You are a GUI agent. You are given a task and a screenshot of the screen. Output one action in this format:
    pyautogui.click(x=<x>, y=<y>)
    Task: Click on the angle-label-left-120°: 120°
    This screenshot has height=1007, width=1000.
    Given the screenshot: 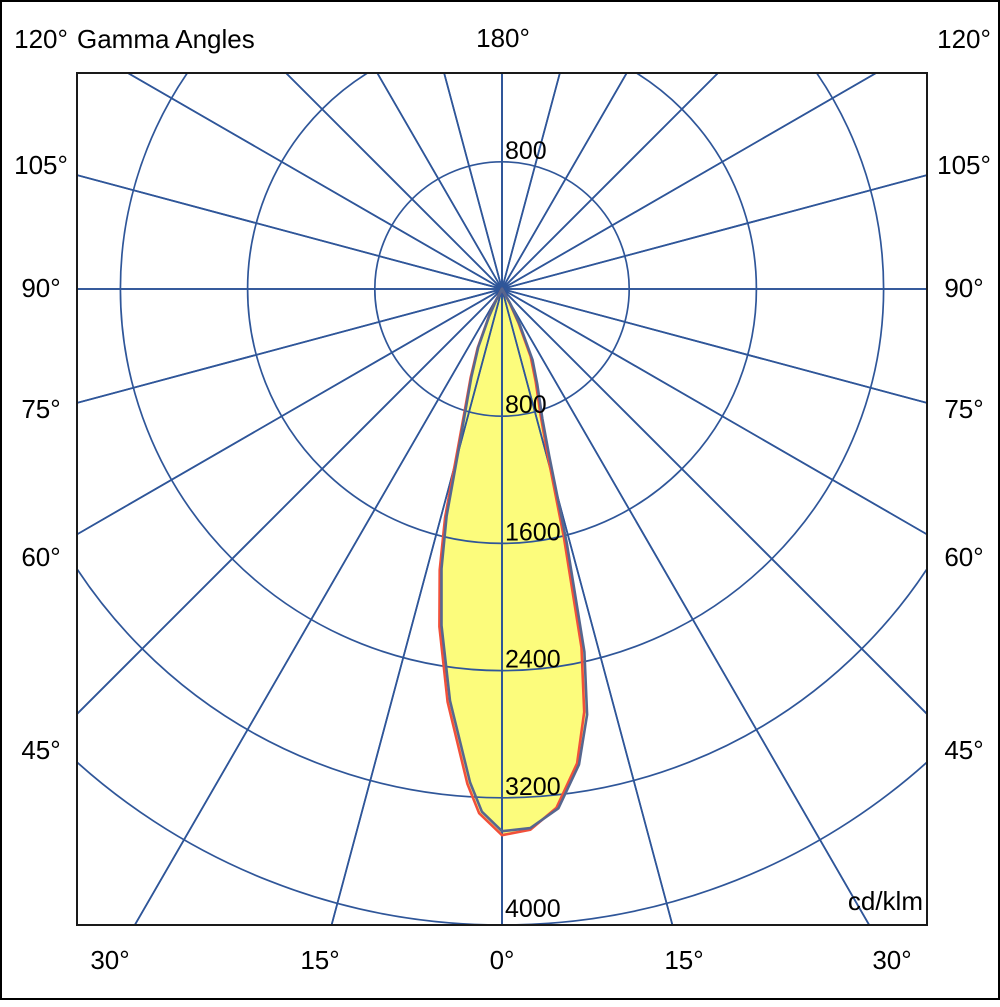 What is the action you would take?
    pyautogui.click(x=41, y=39)
    